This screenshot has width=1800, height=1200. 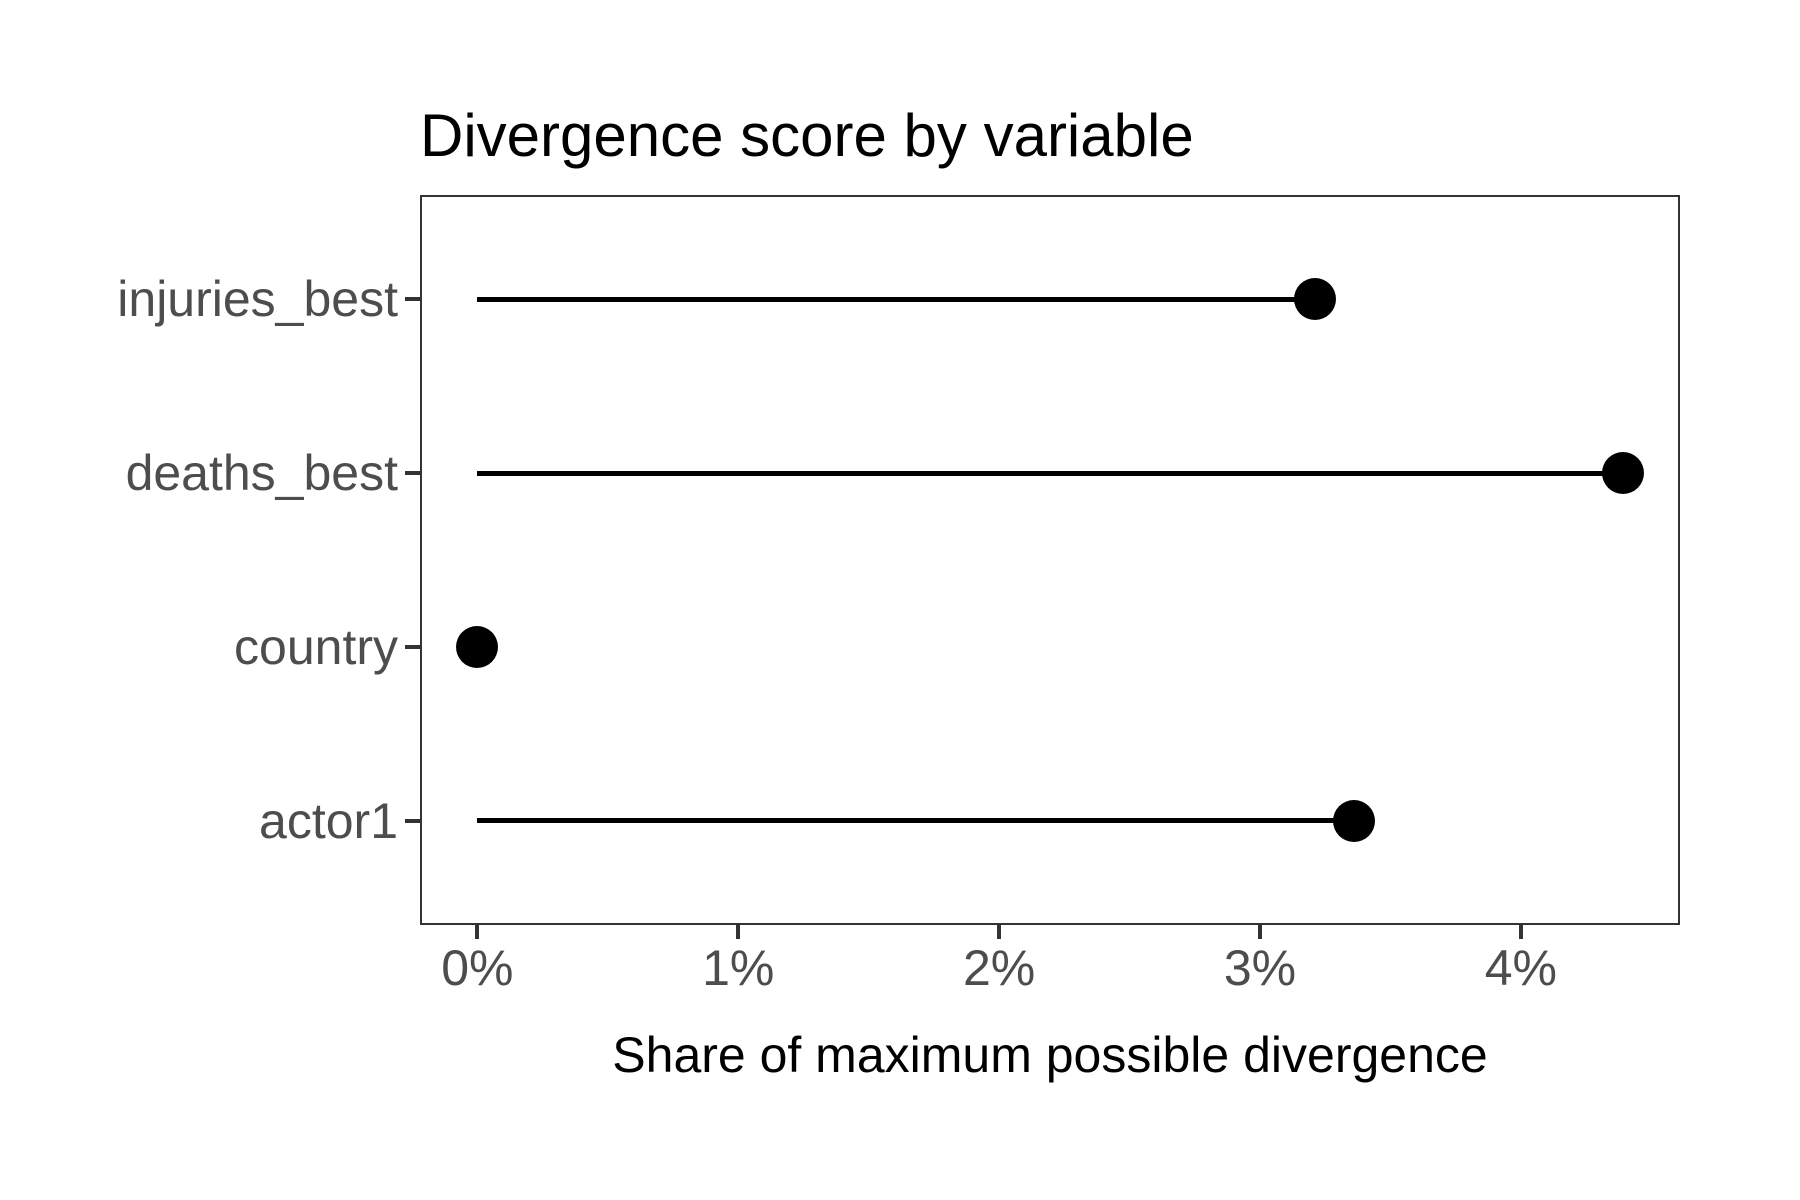 I want to click on x-axis-tick-4%, so click(x=1520, y=932).